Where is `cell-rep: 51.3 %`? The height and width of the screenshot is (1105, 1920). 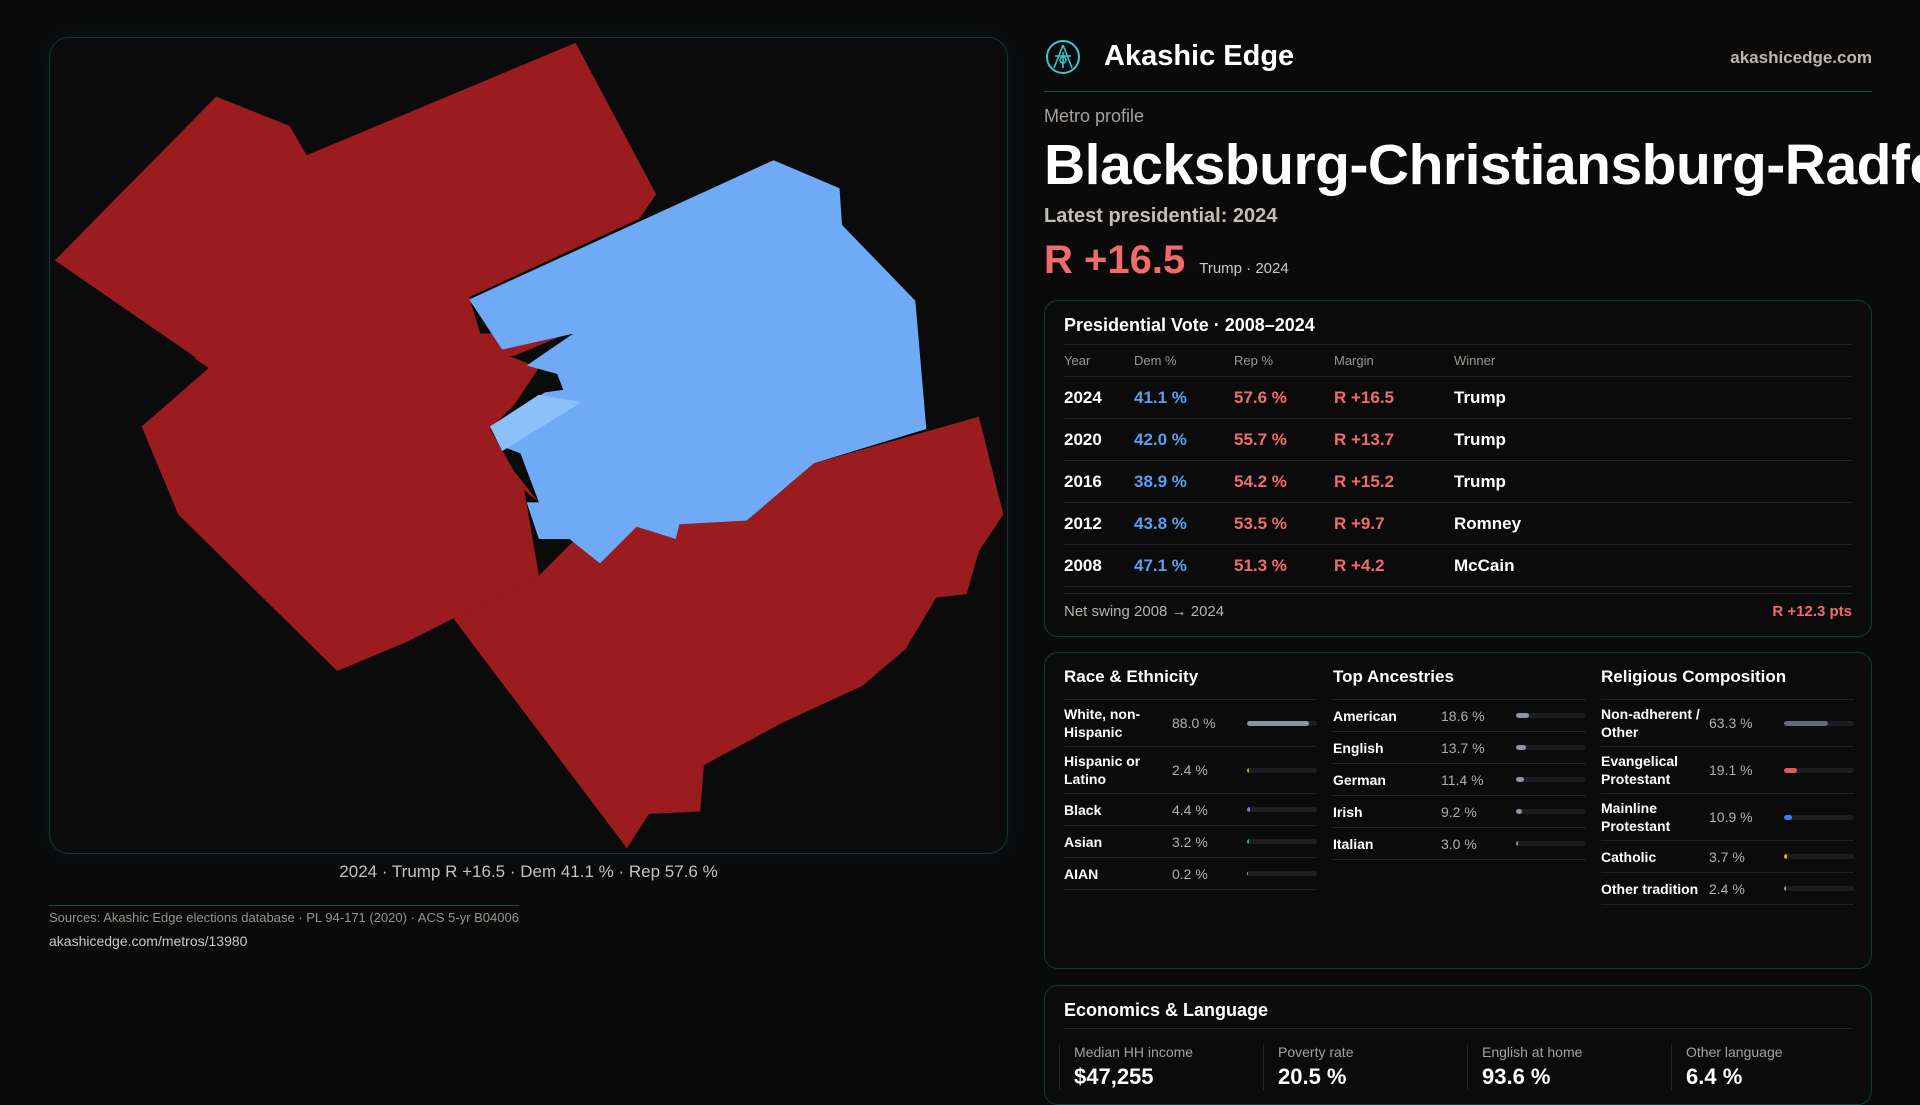
cell-rep: 51.3 % is located at coordinates (1260, 565).